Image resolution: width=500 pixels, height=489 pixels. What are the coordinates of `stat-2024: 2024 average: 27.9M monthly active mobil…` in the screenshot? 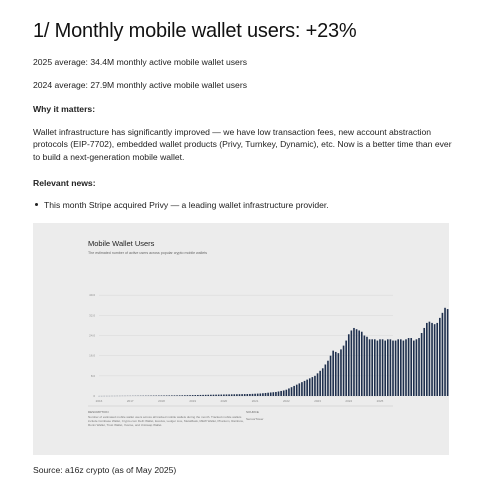 It's located at (140, 85).